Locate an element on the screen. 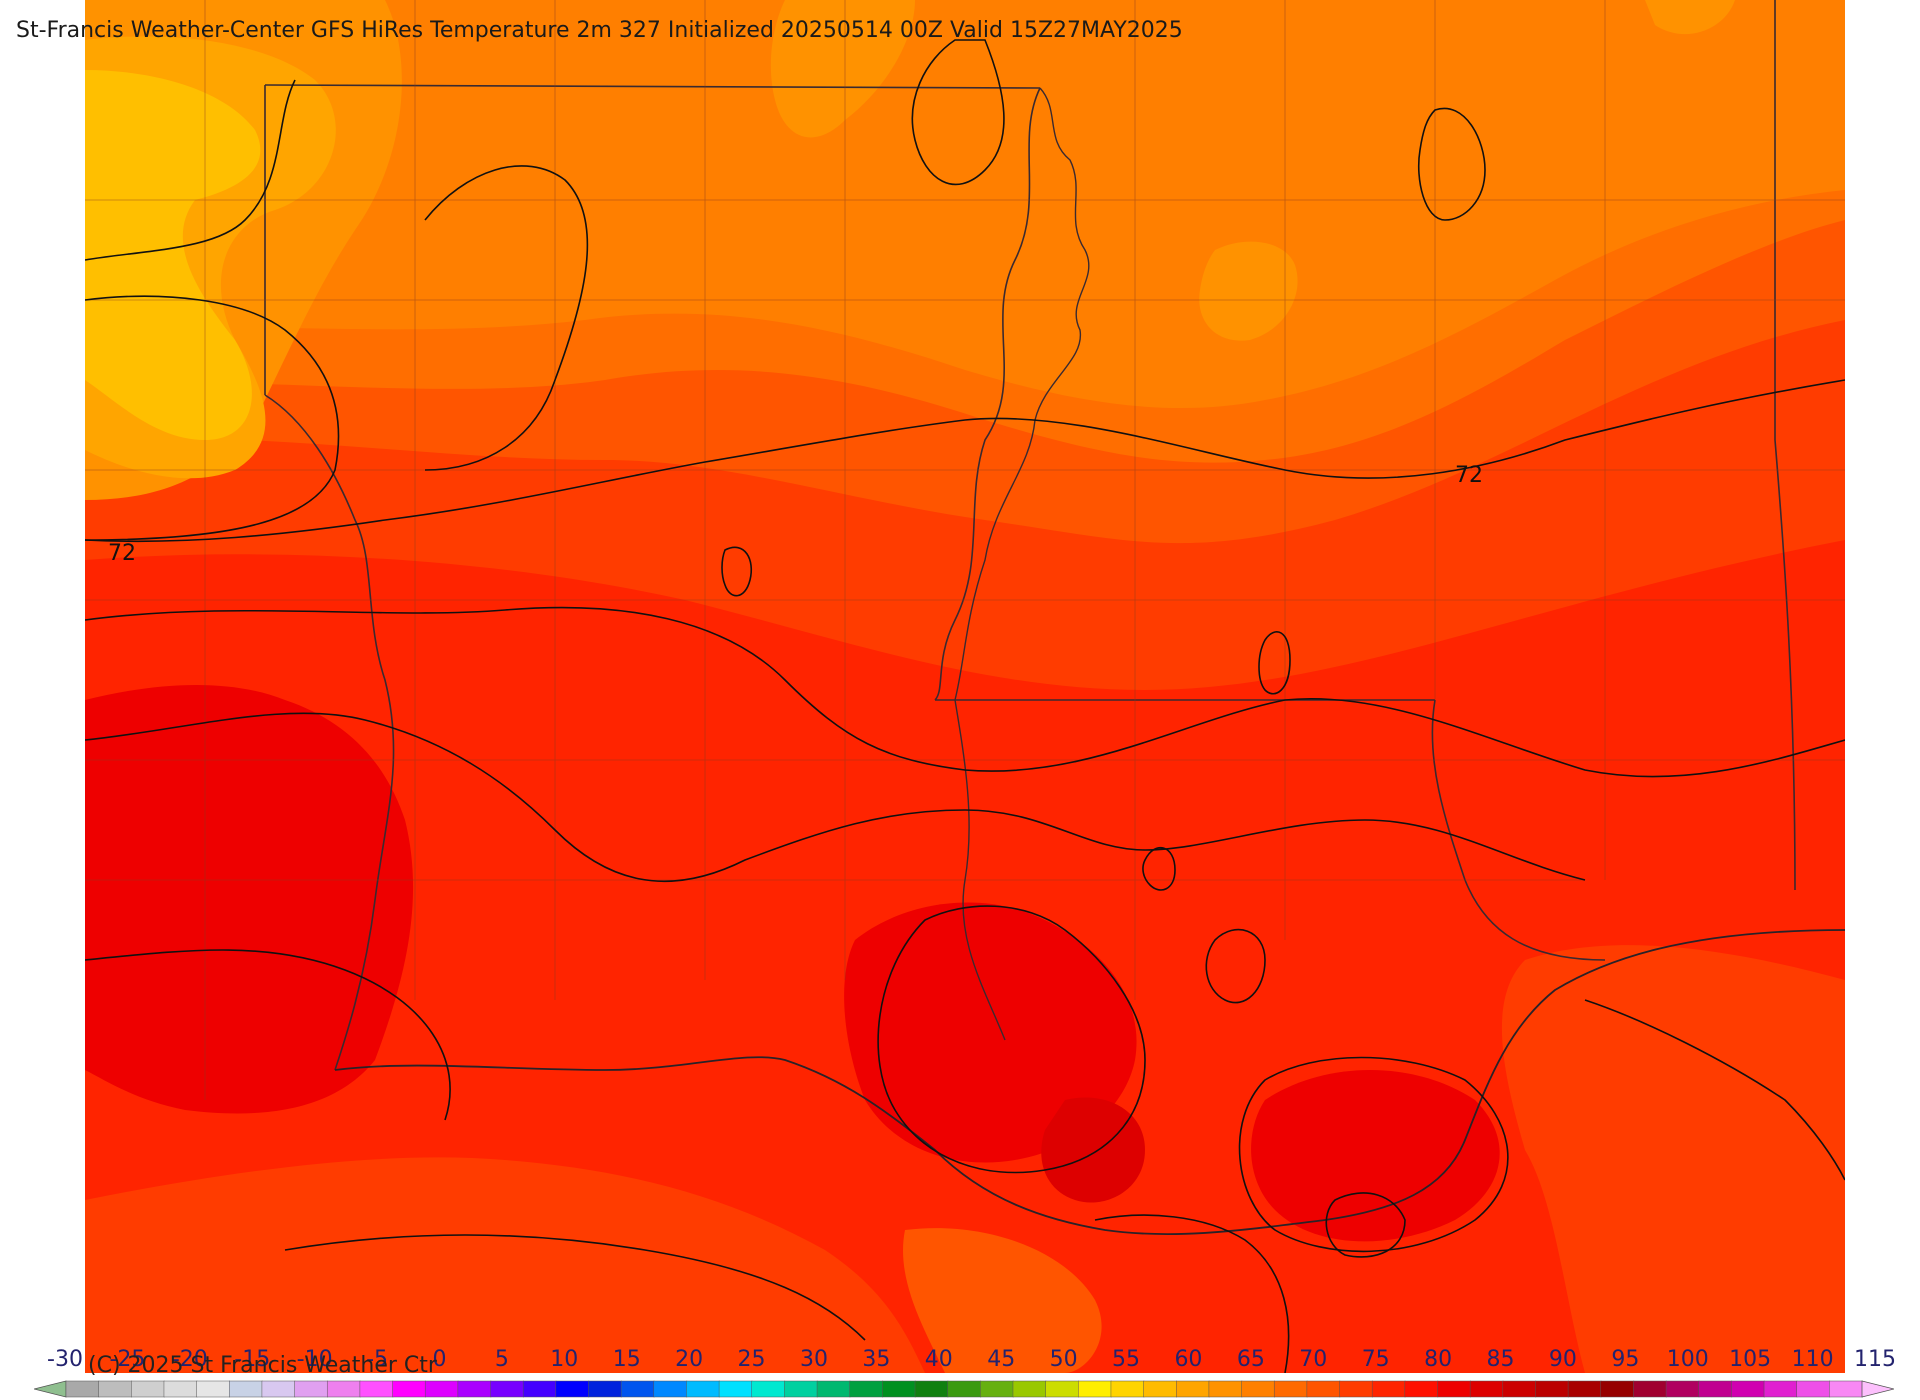  colorbar-over-arrow is located at coordinates (1877, 1389).